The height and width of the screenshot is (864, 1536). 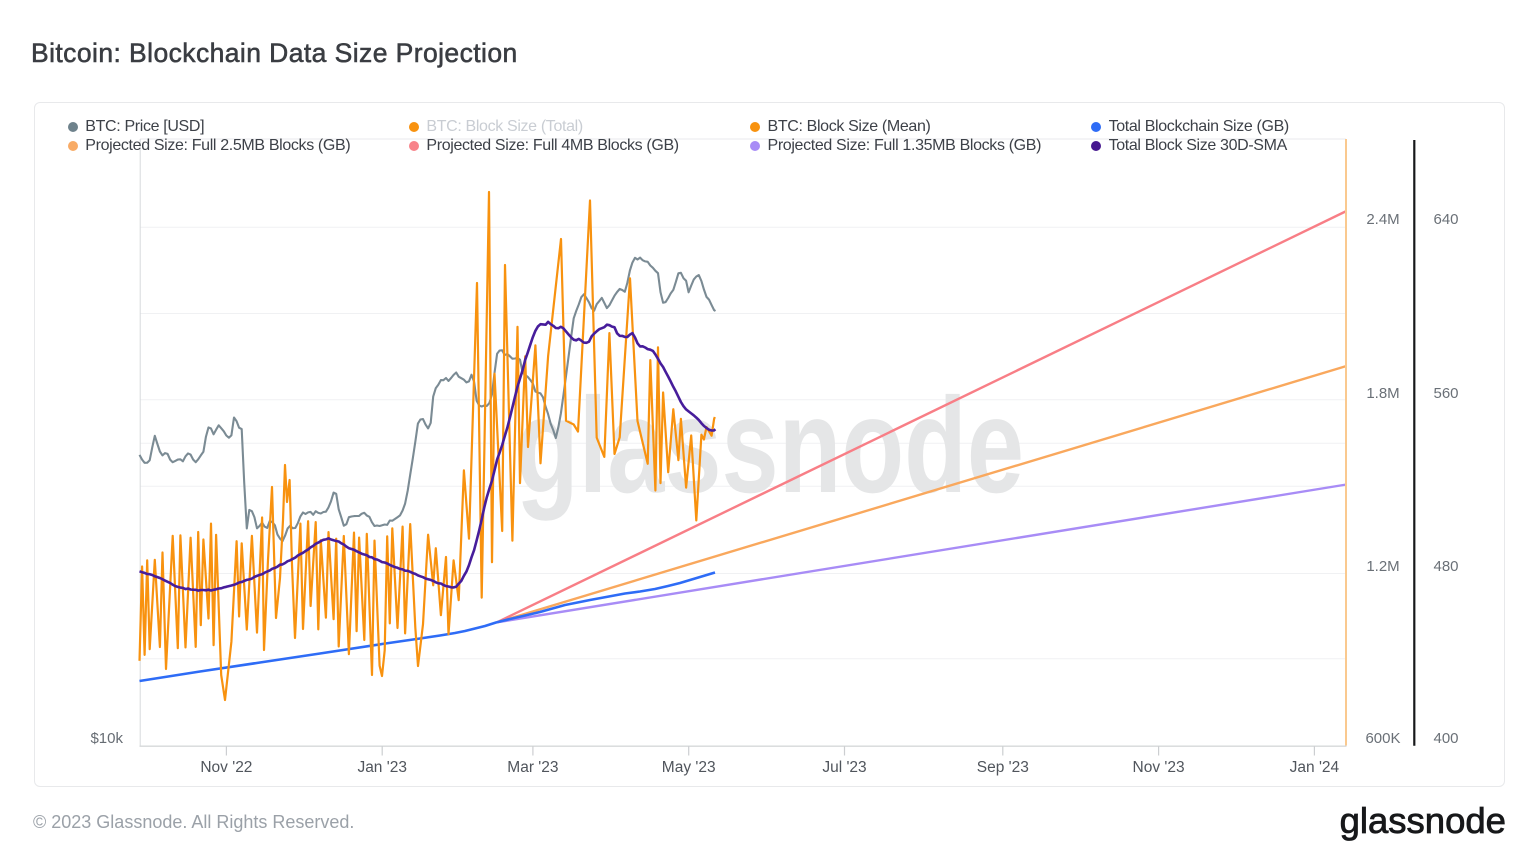 What do you see at coordinates (1315, 767) in the screenshot?
I see `svg-text: Jan '24` at bounding box center [1315, 767].